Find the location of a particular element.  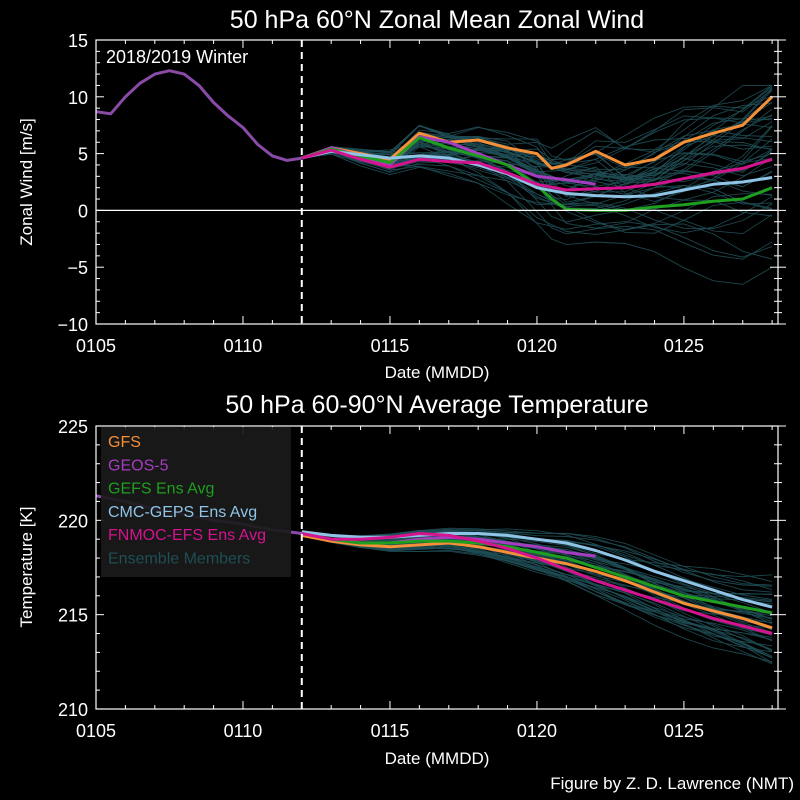

wind-x-axis-label: Date (MMDD) is located at coordinates (437, 372).